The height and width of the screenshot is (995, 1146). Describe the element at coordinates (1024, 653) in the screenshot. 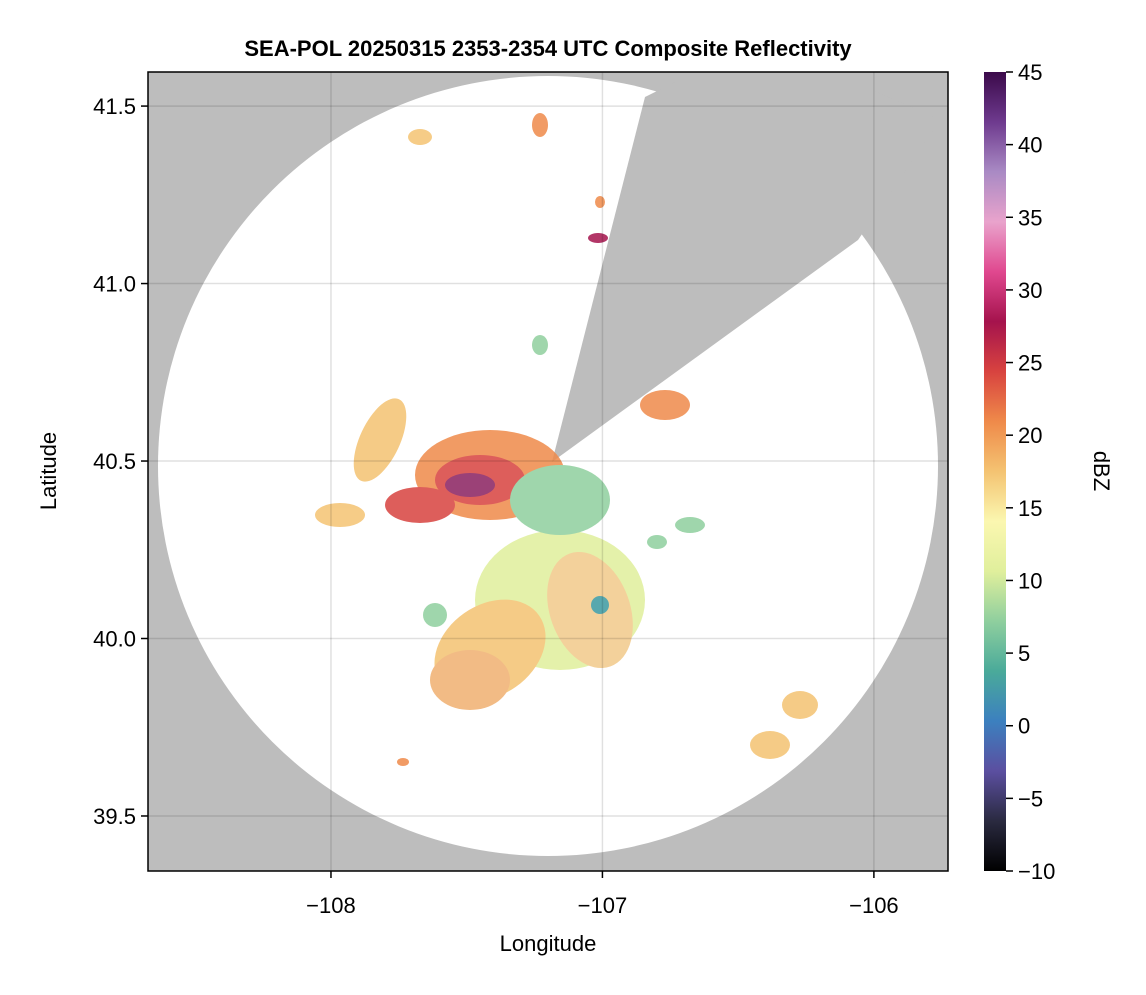

I see `colorbar-tick-label: 5` at that location.